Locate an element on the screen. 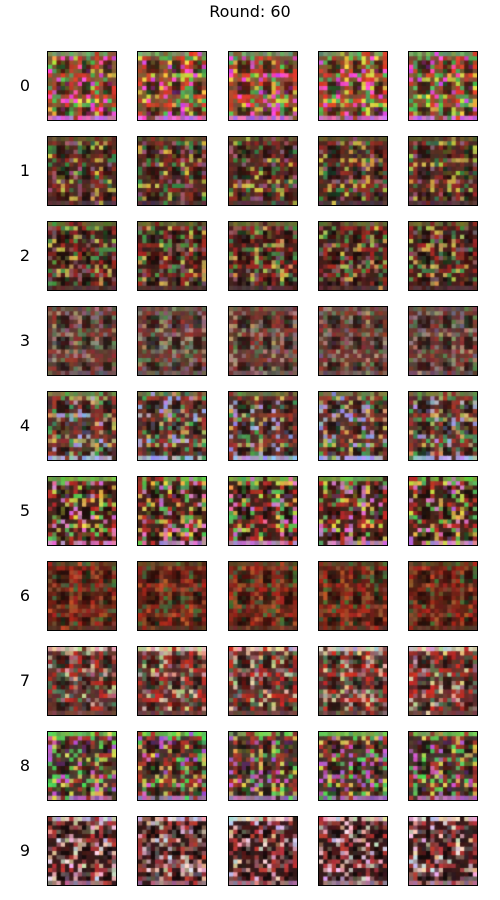  row-label: 9 is located at coordinates (25, 850).